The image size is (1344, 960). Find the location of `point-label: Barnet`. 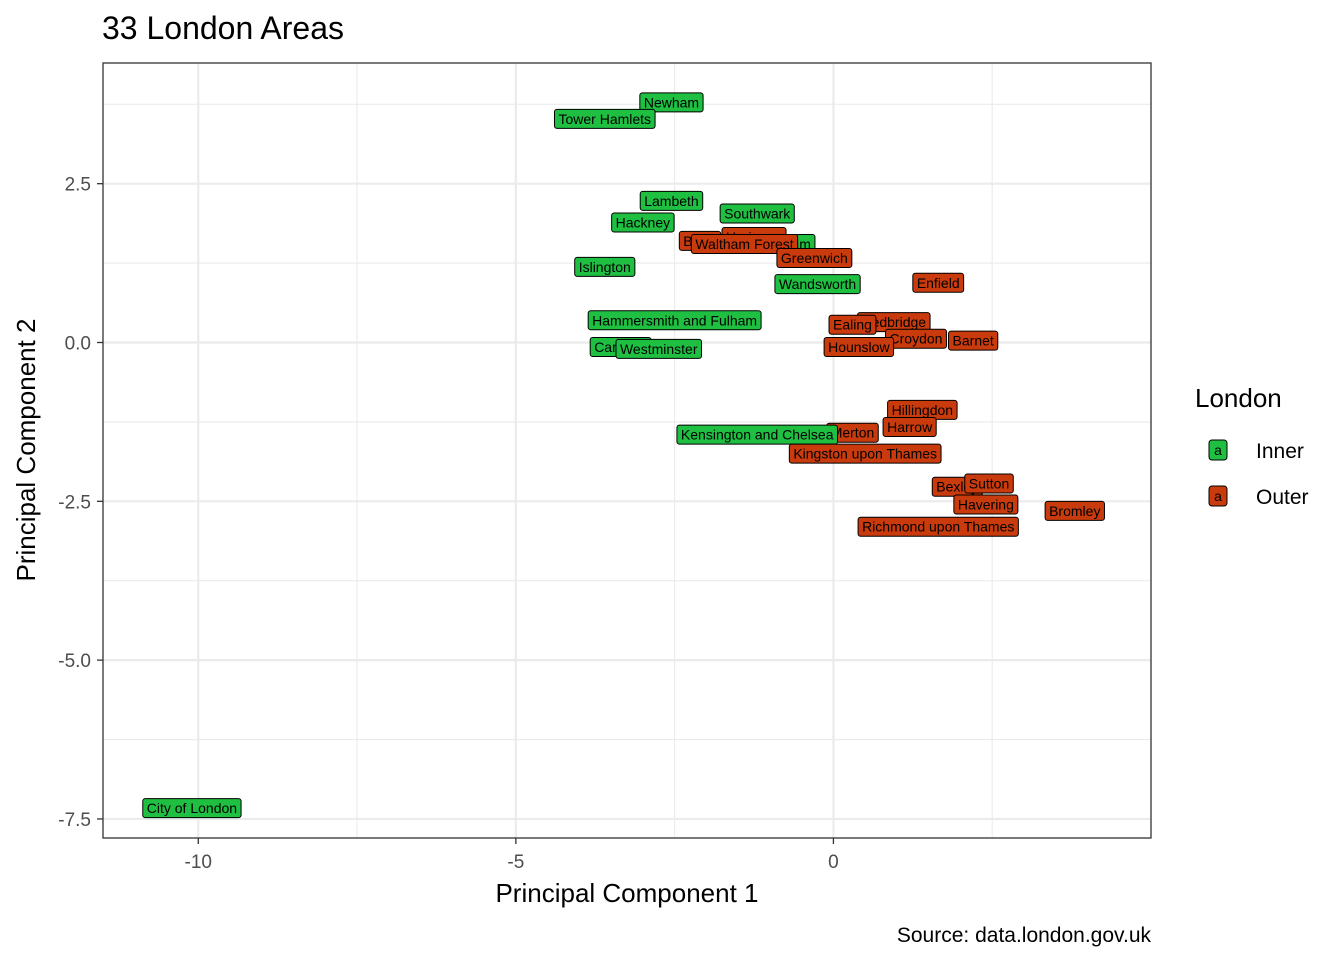

point-label: Barnet is located at coordinates (973, 340).